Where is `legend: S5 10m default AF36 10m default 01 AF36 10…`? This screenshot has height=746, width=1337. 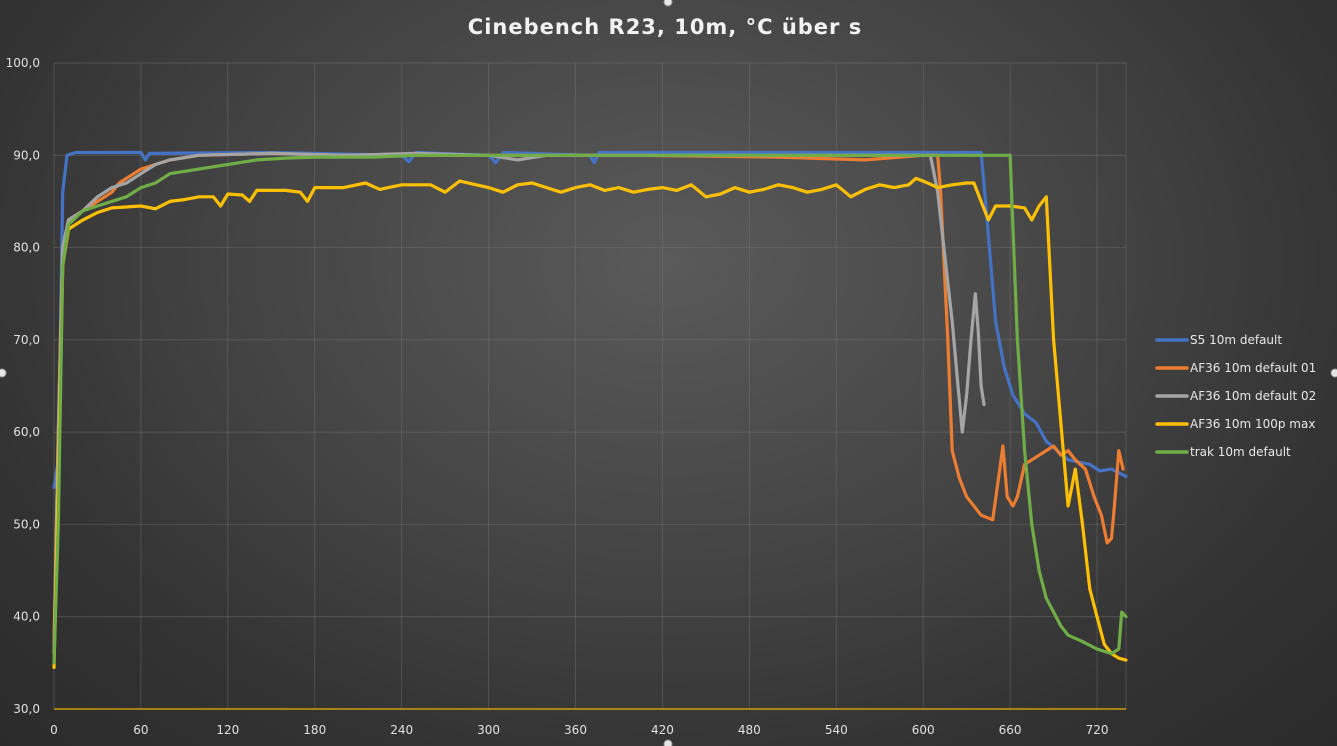 legend: S5 10m default AF36 10m default 01 AF36 10… is located at coordinates (1235, 396).